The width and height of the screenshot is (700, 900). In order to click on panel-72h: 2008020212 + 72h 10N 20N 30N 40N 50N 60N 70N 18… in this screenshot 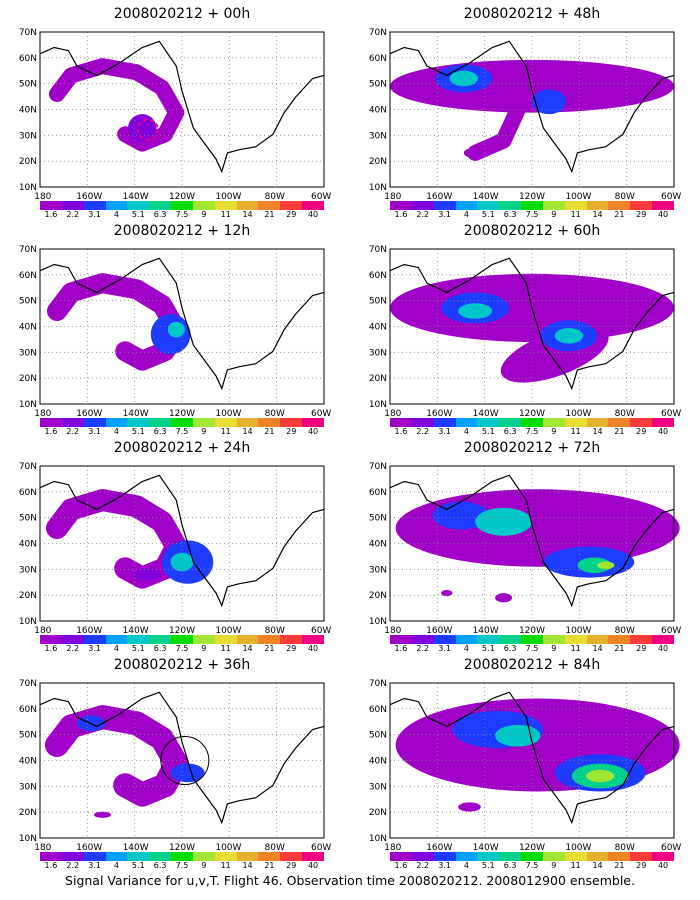, I will do `click(520, 547)`.